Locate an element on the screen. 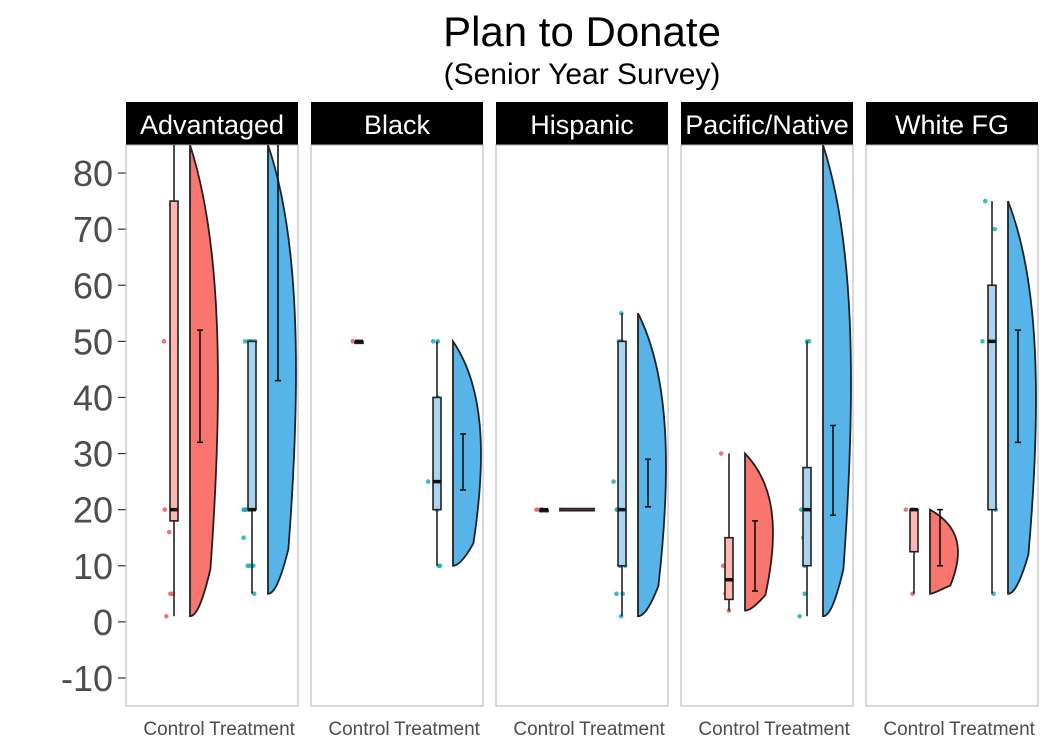  facet-panel: Advantaged Control Treatment is located at coordinates (212, 421).